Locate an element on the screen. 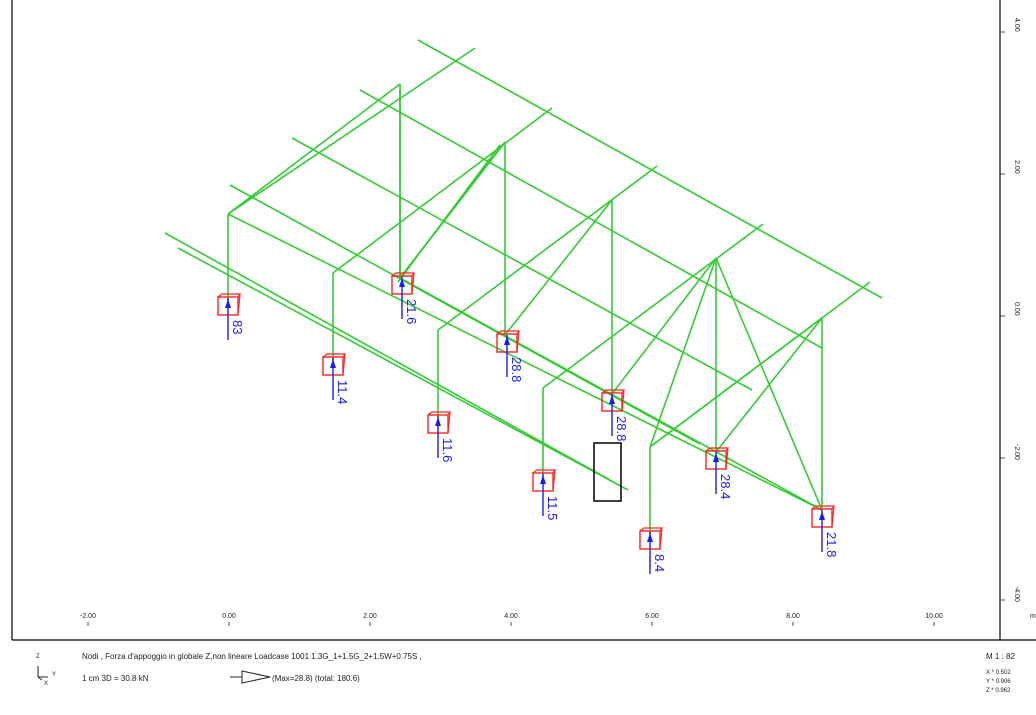 This screenshot has width=1036, height=715. x-tick-label: 10.00 is located at coordinates (934, 616).